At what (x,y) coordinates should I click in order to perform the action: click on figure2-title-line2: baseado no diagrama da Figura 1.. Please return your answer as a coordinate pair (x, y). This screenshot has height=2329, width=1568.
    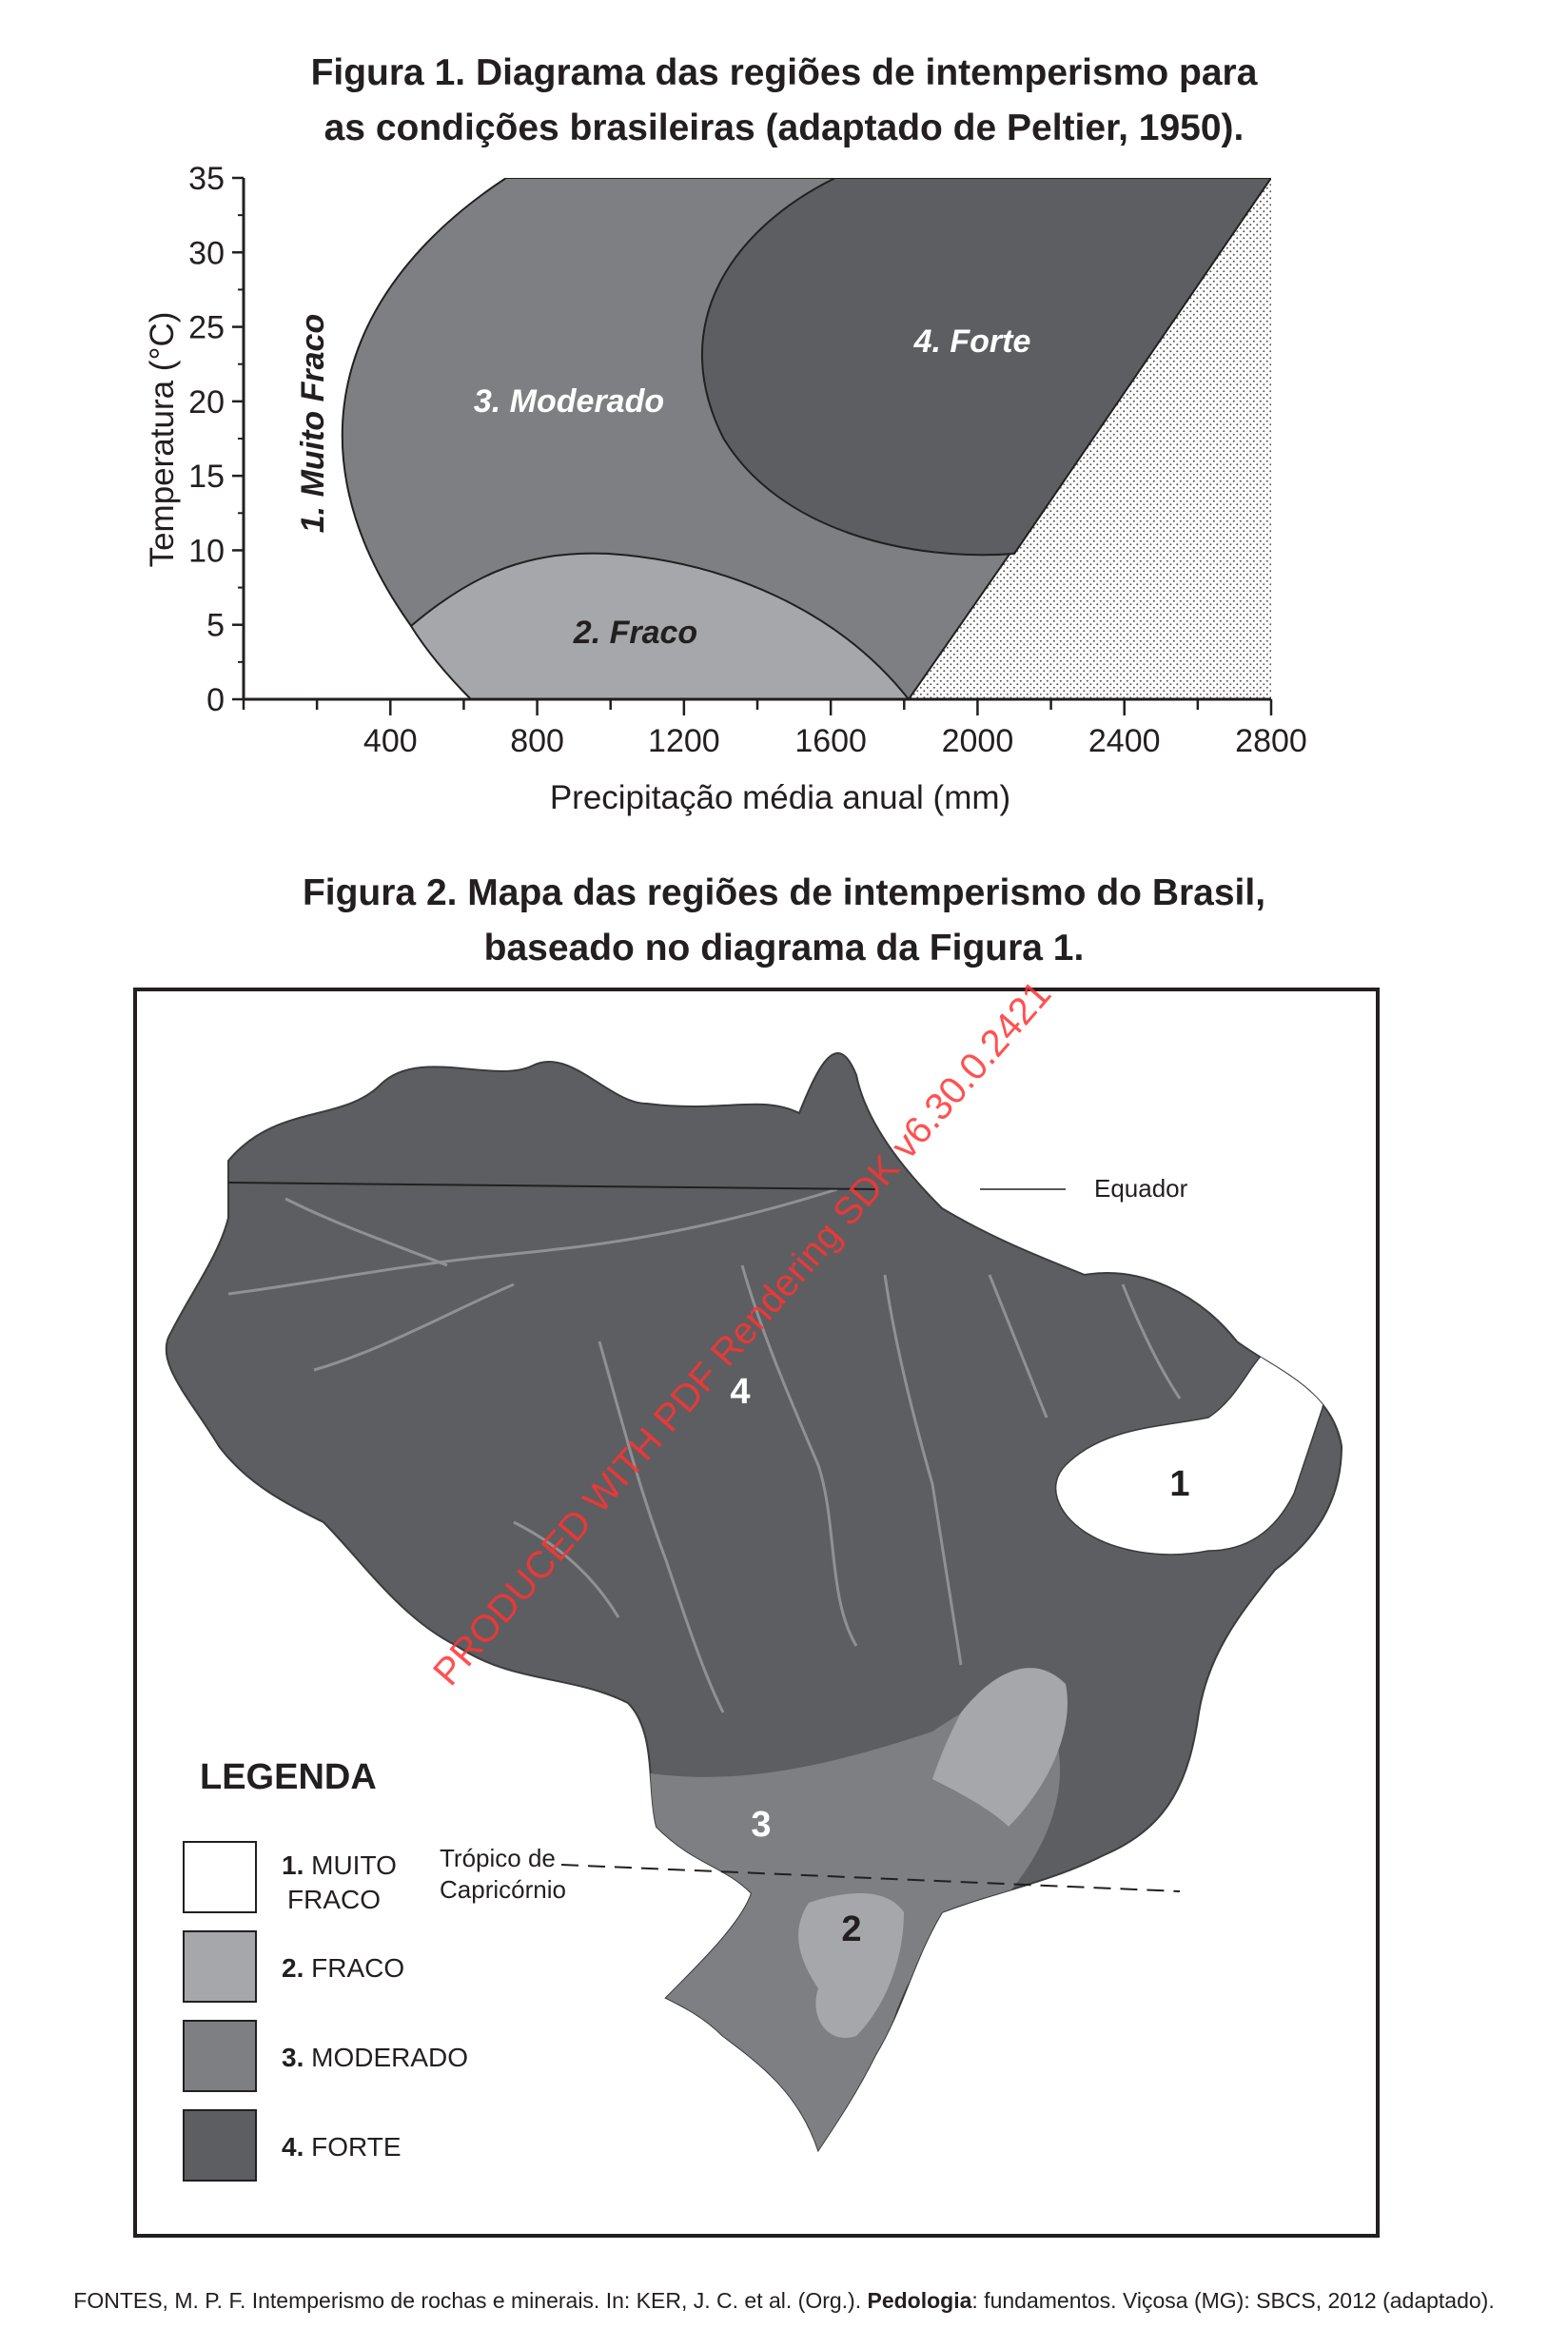
    Looking at the image, I should click on (784, 948).